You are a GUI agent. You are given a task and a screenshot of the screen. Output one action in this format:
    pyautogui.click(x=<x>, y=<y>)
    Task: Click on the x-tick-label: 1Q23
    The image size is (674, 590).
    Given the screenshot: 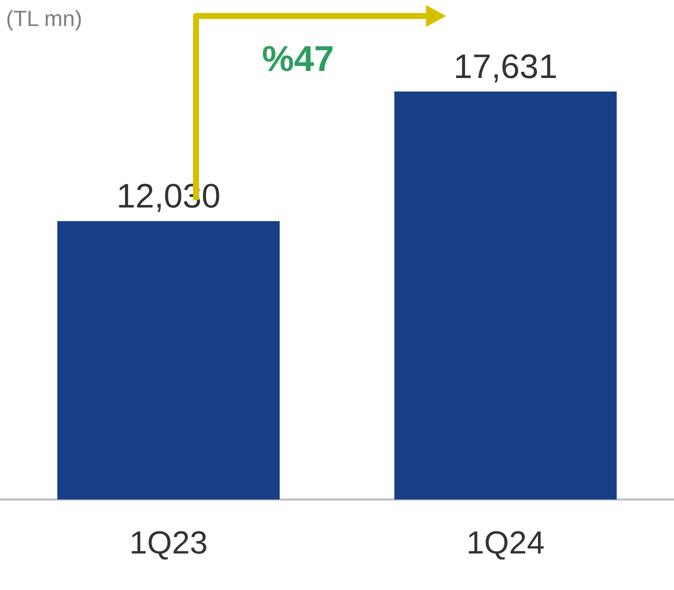 What is the action you would take?
    pyautogui.click(x=168, y=542)
    